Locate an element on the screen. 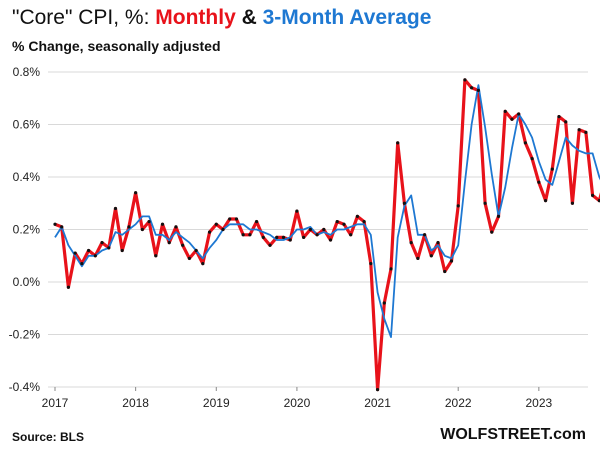 This screenshot has height=459, width=600. y-tick-label: 0.2% is located at coordinates (27, 230).